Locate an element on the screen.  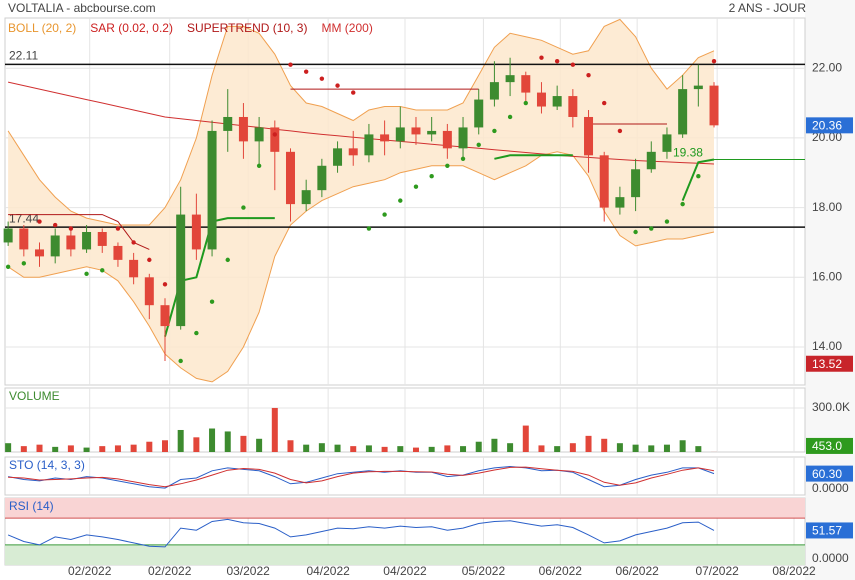
x-tick-label: 05/2022 is located at coordinates (484, 571).